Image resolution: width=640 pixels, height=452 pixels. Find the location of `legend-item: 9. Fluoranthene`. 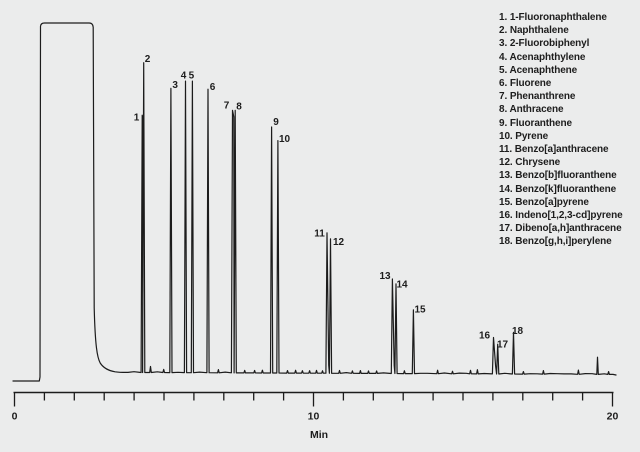

legend-item: 9. Fluoranthene is located at coordinates (535, 123).